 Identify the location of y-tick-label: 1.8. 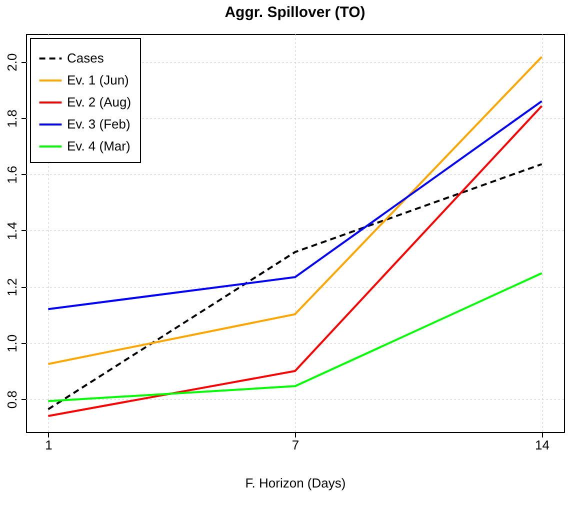
(12, 119).